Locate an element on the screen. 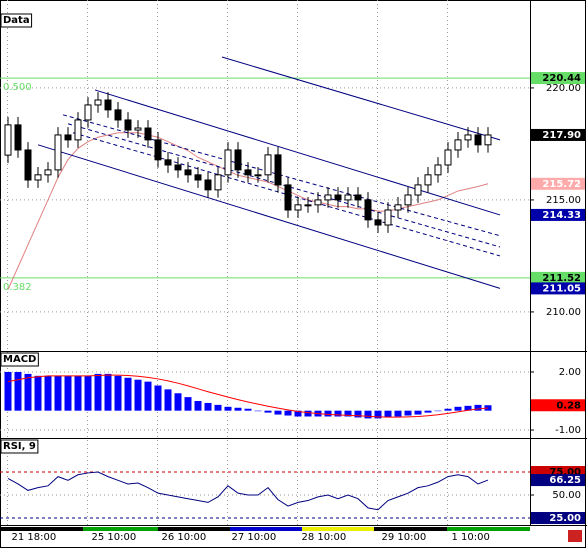 This screenshot has height=549, width=587. close-button is located at coordinates (575, 536).